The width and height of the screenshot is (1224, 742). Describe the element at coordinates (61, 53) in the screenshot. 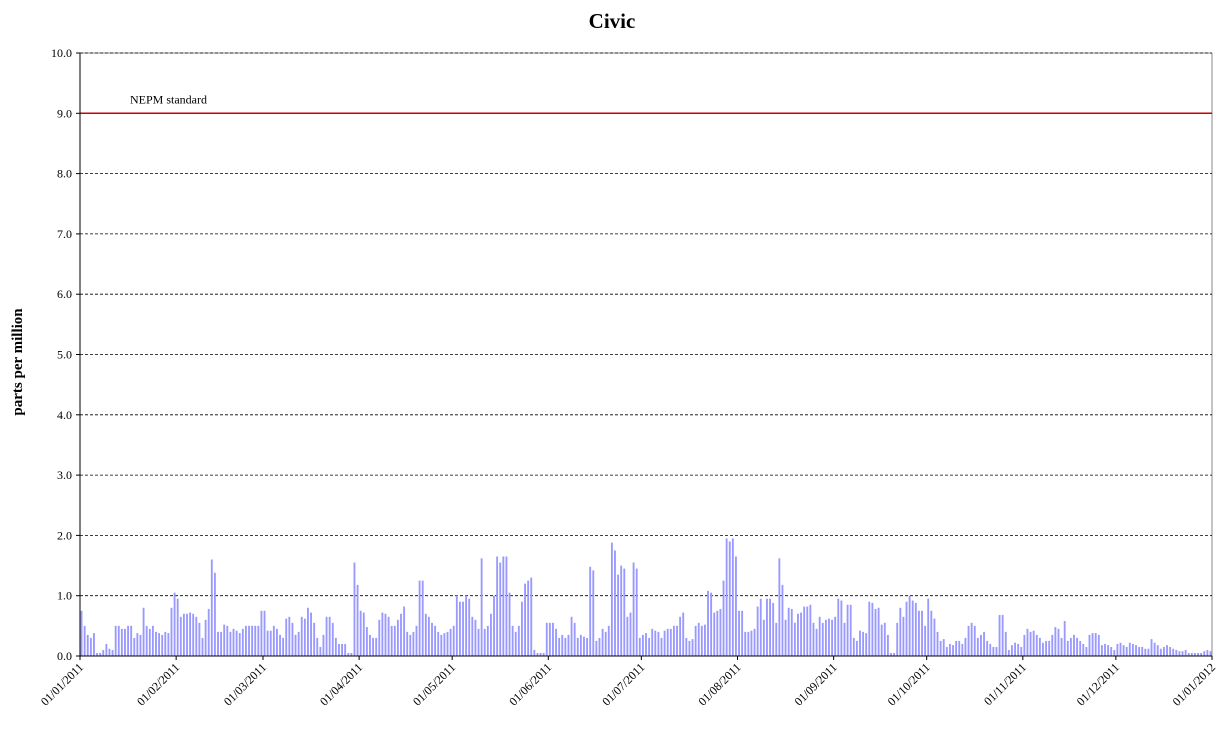

I see `y-tick-label: 10.0` at that location.